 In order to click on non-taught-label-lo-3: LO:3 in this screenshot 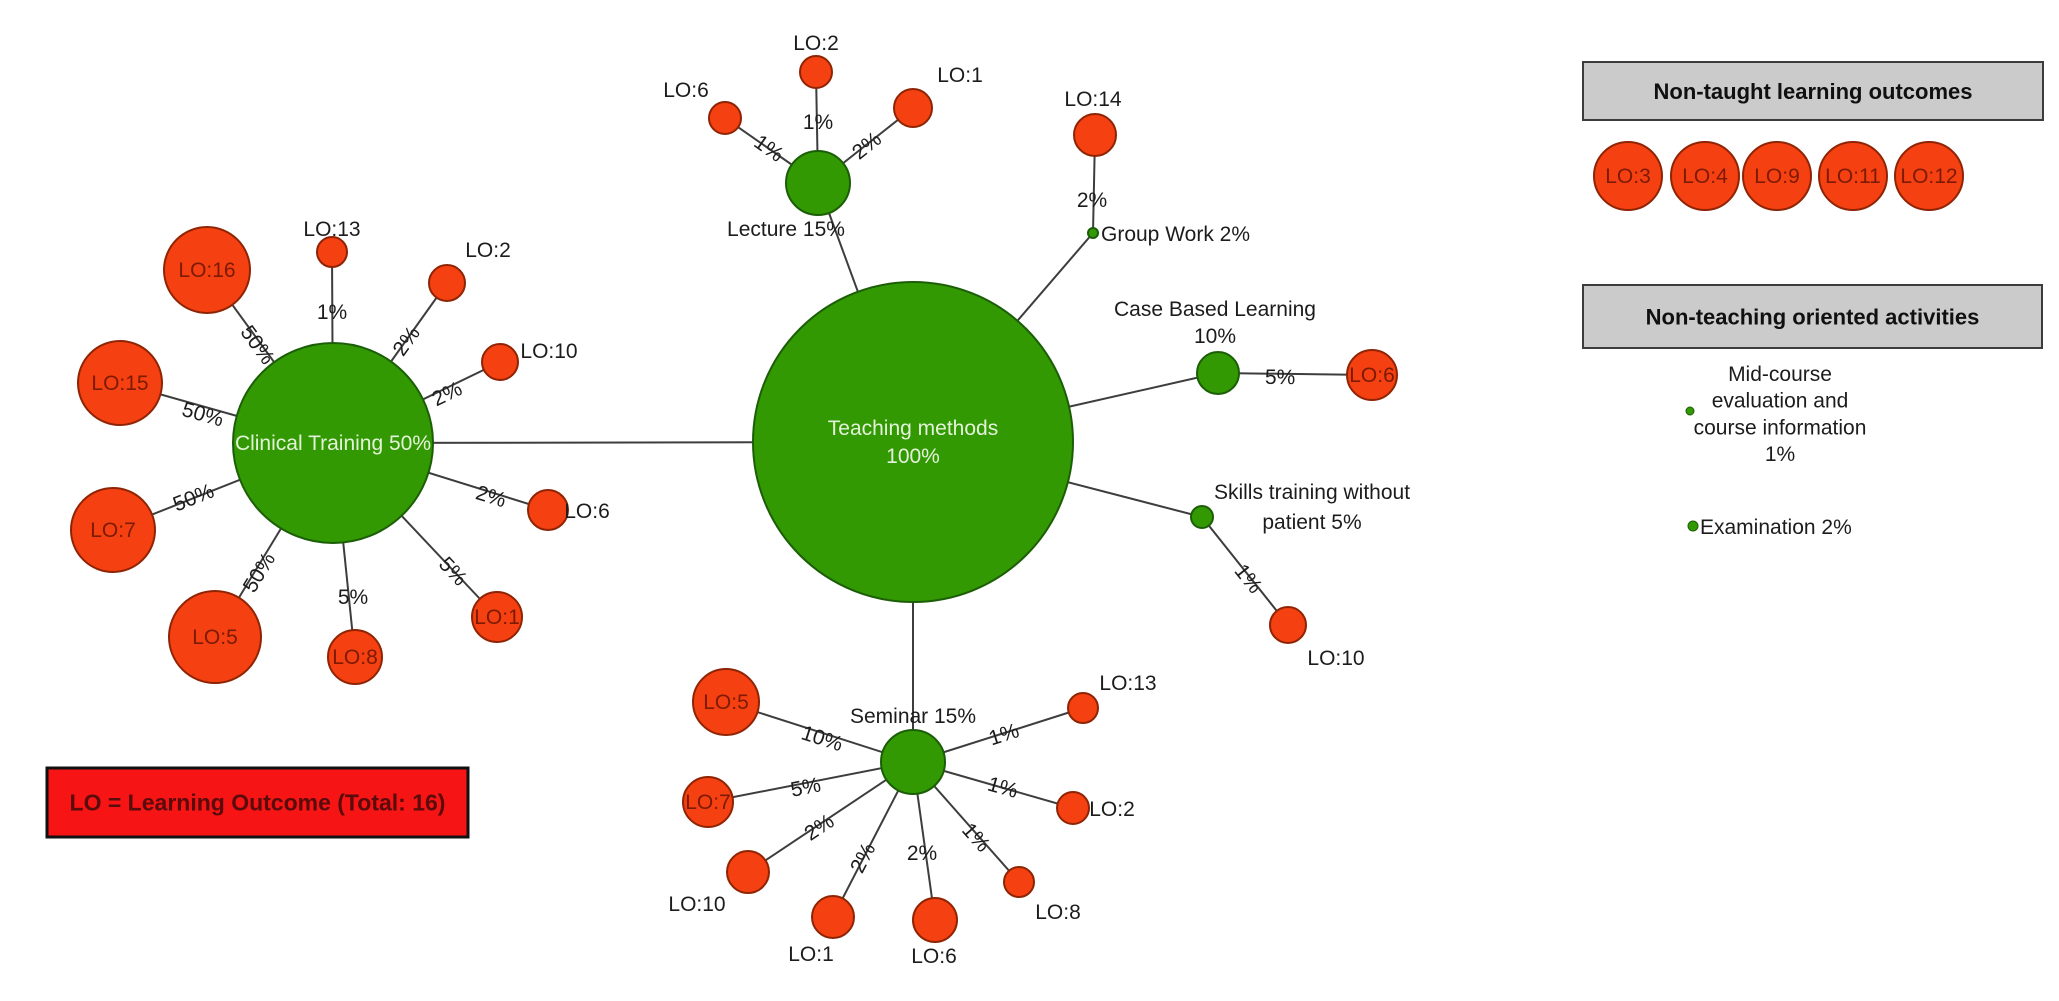, I will do `click(1628, 176)`.